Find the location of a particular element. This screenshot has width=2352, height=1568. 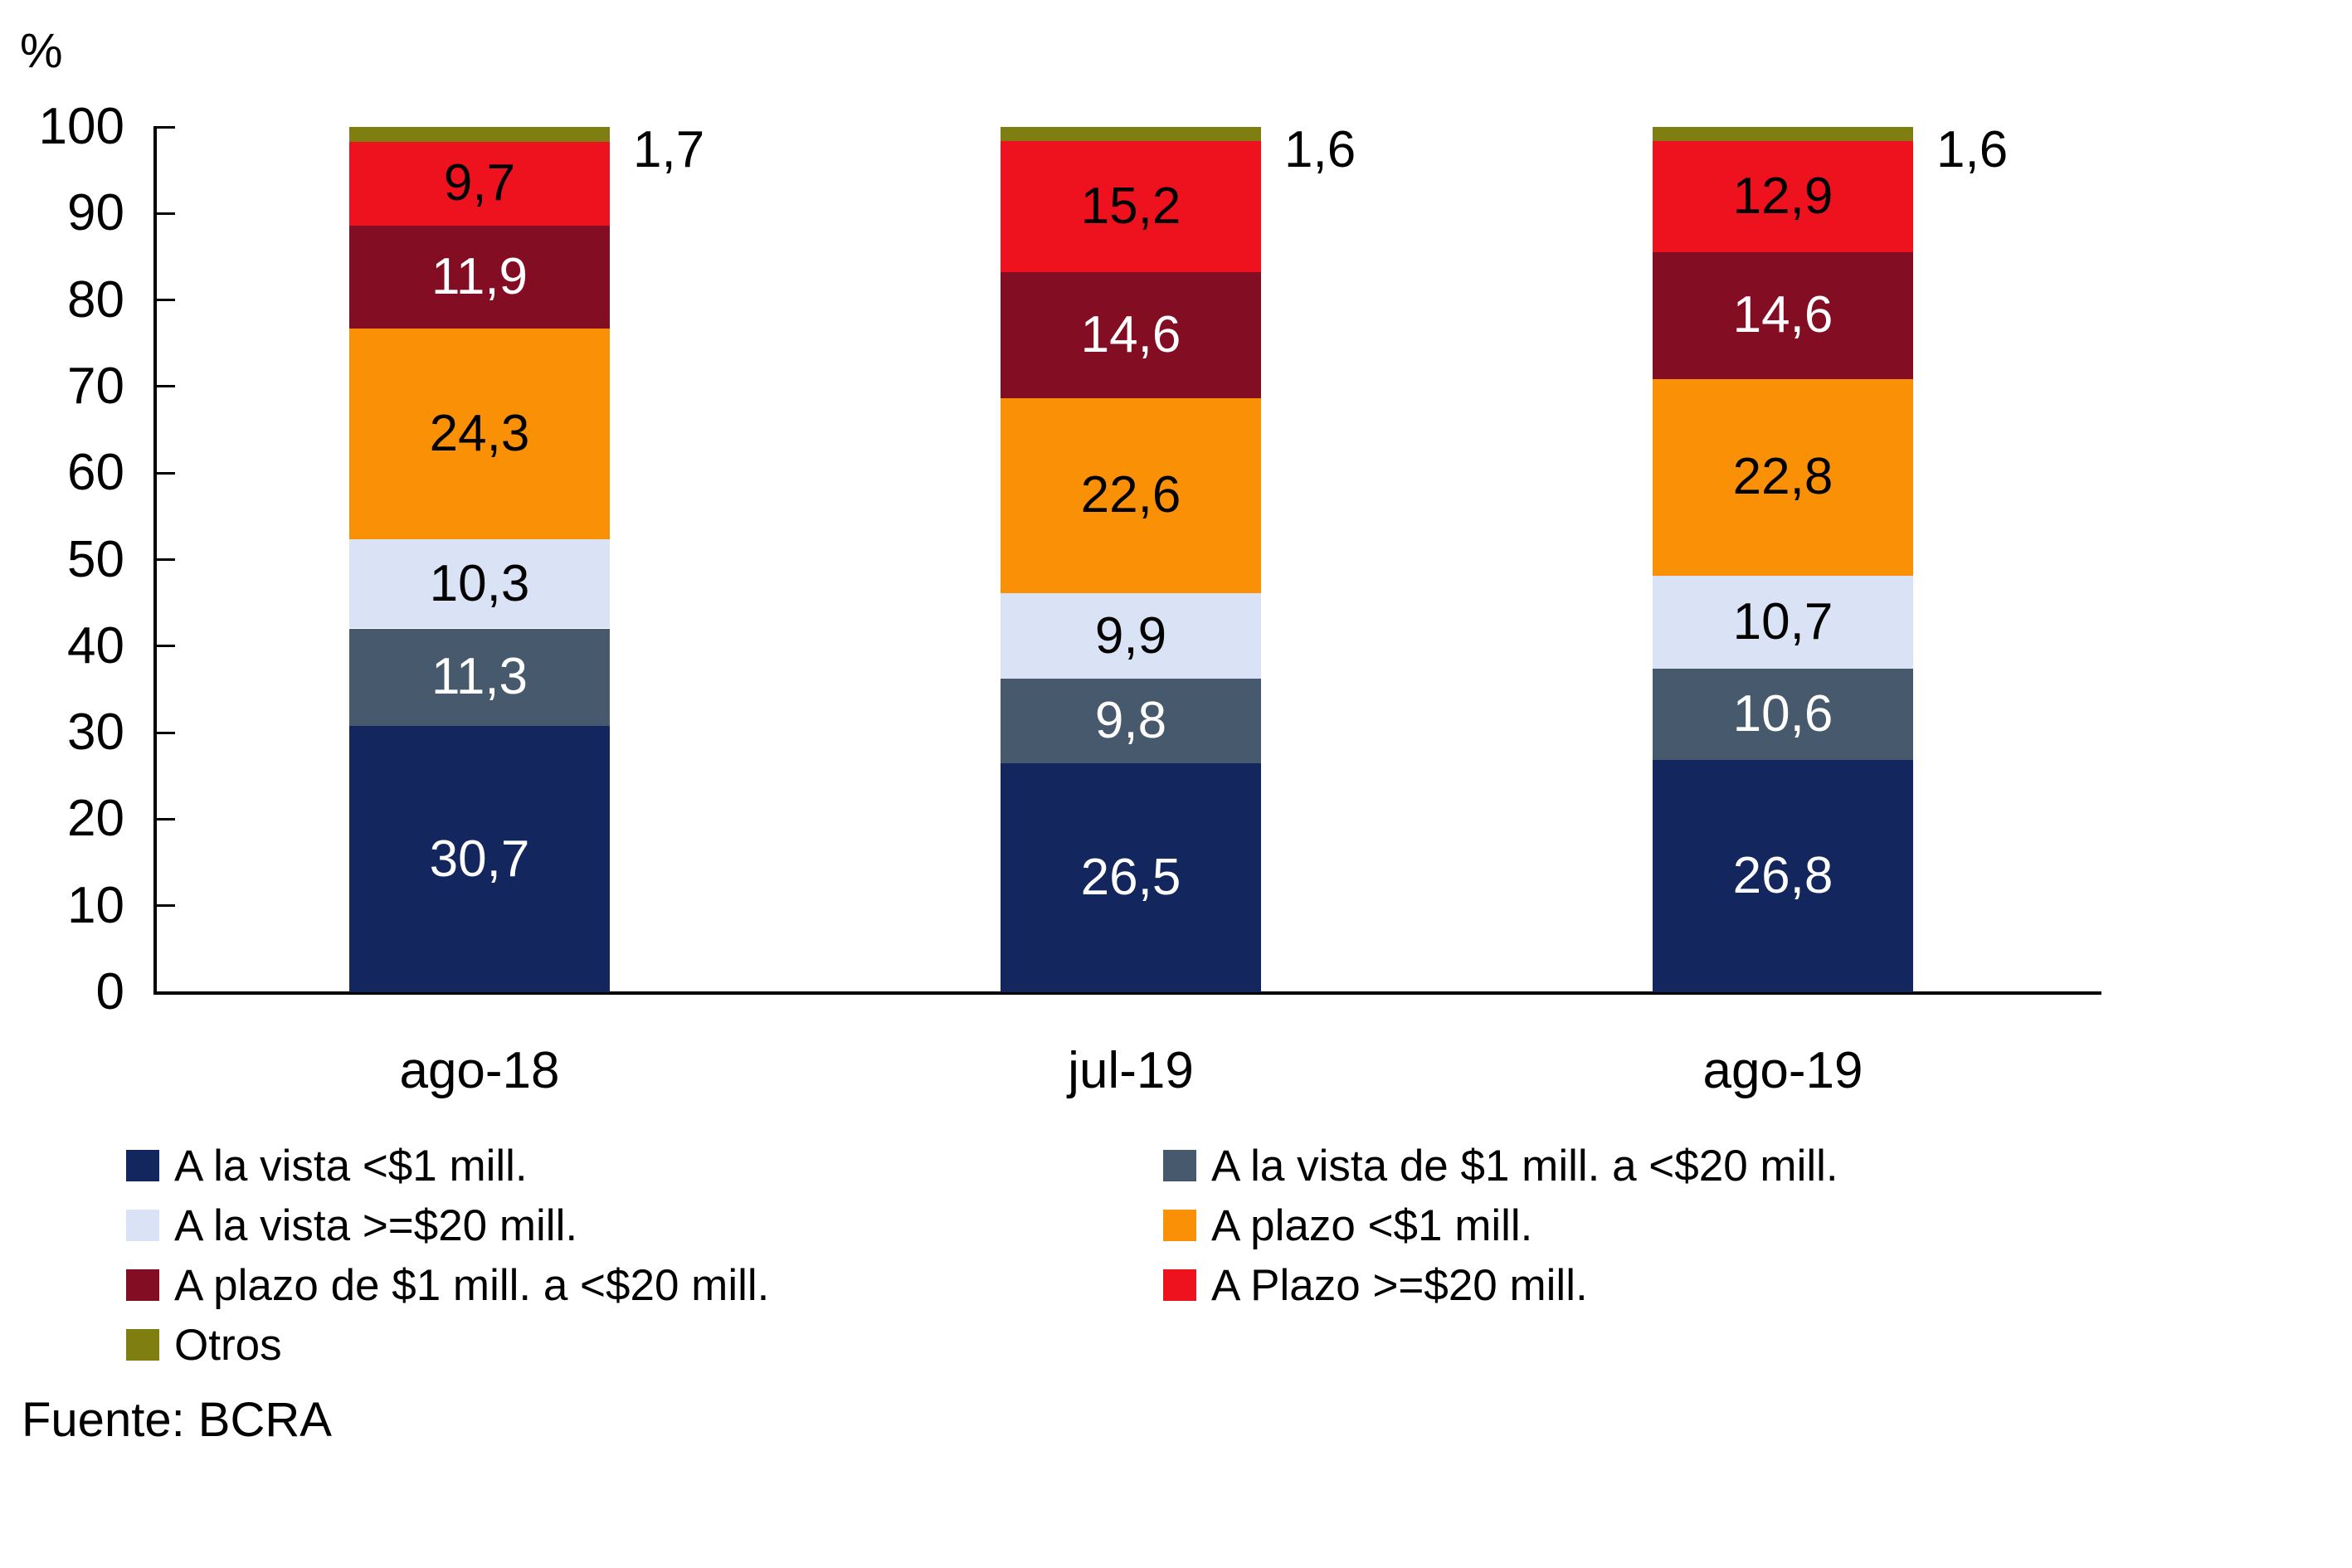

bar-segment-ago-19-s5: 12,9 is located at coordinates (1783, 196).